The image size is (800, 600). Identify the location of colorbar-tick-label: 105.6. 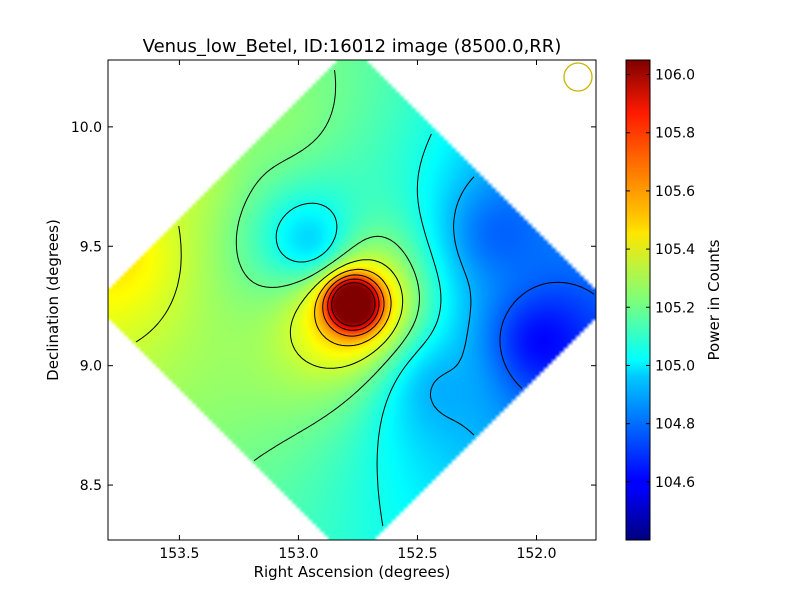
(675, 192).